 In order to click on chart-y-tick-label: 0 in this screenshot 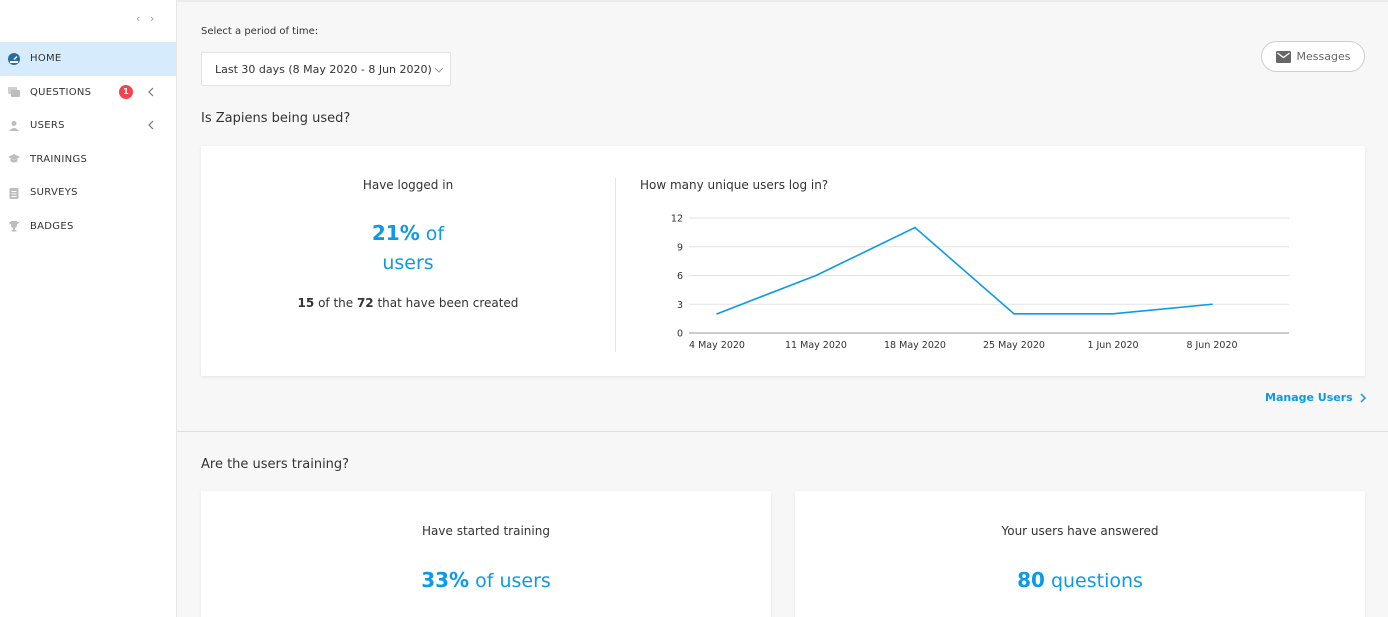, I will do `click(680, 334)`.